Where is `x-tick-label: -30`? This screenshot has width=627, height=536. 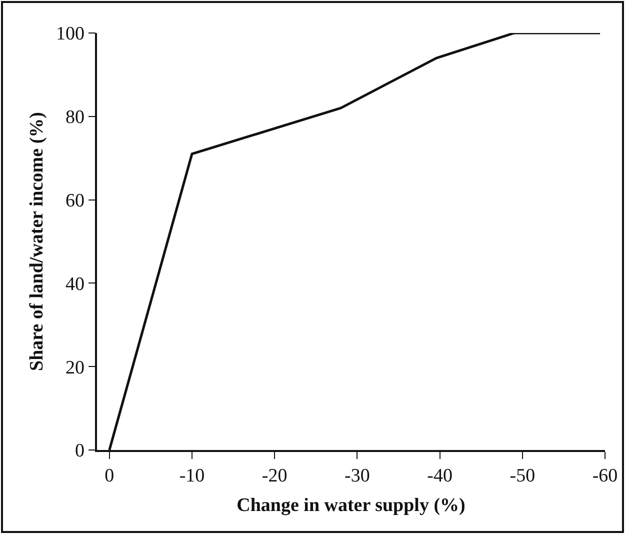
x-tick-label: -30 is located at coordinates (357, 476).